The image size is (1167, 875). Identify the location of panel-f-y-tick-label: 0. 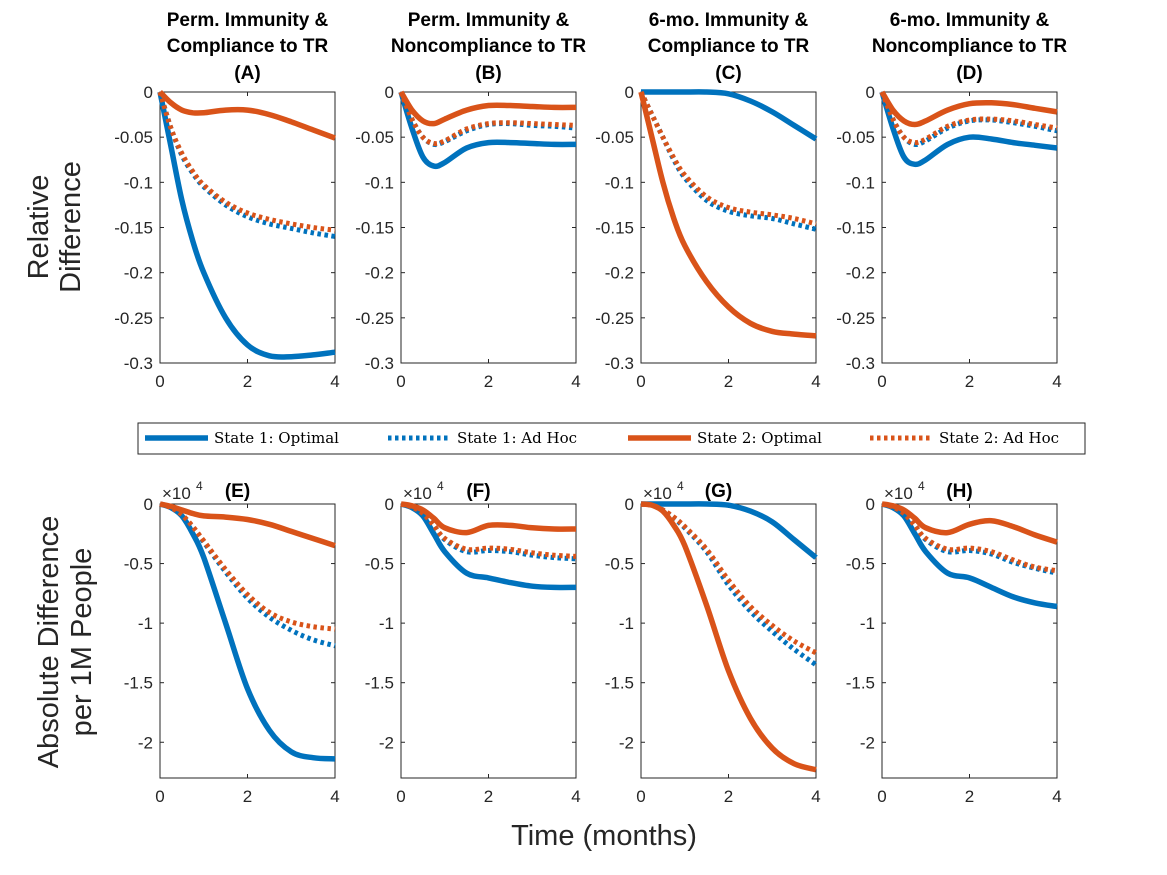
(389, 504).